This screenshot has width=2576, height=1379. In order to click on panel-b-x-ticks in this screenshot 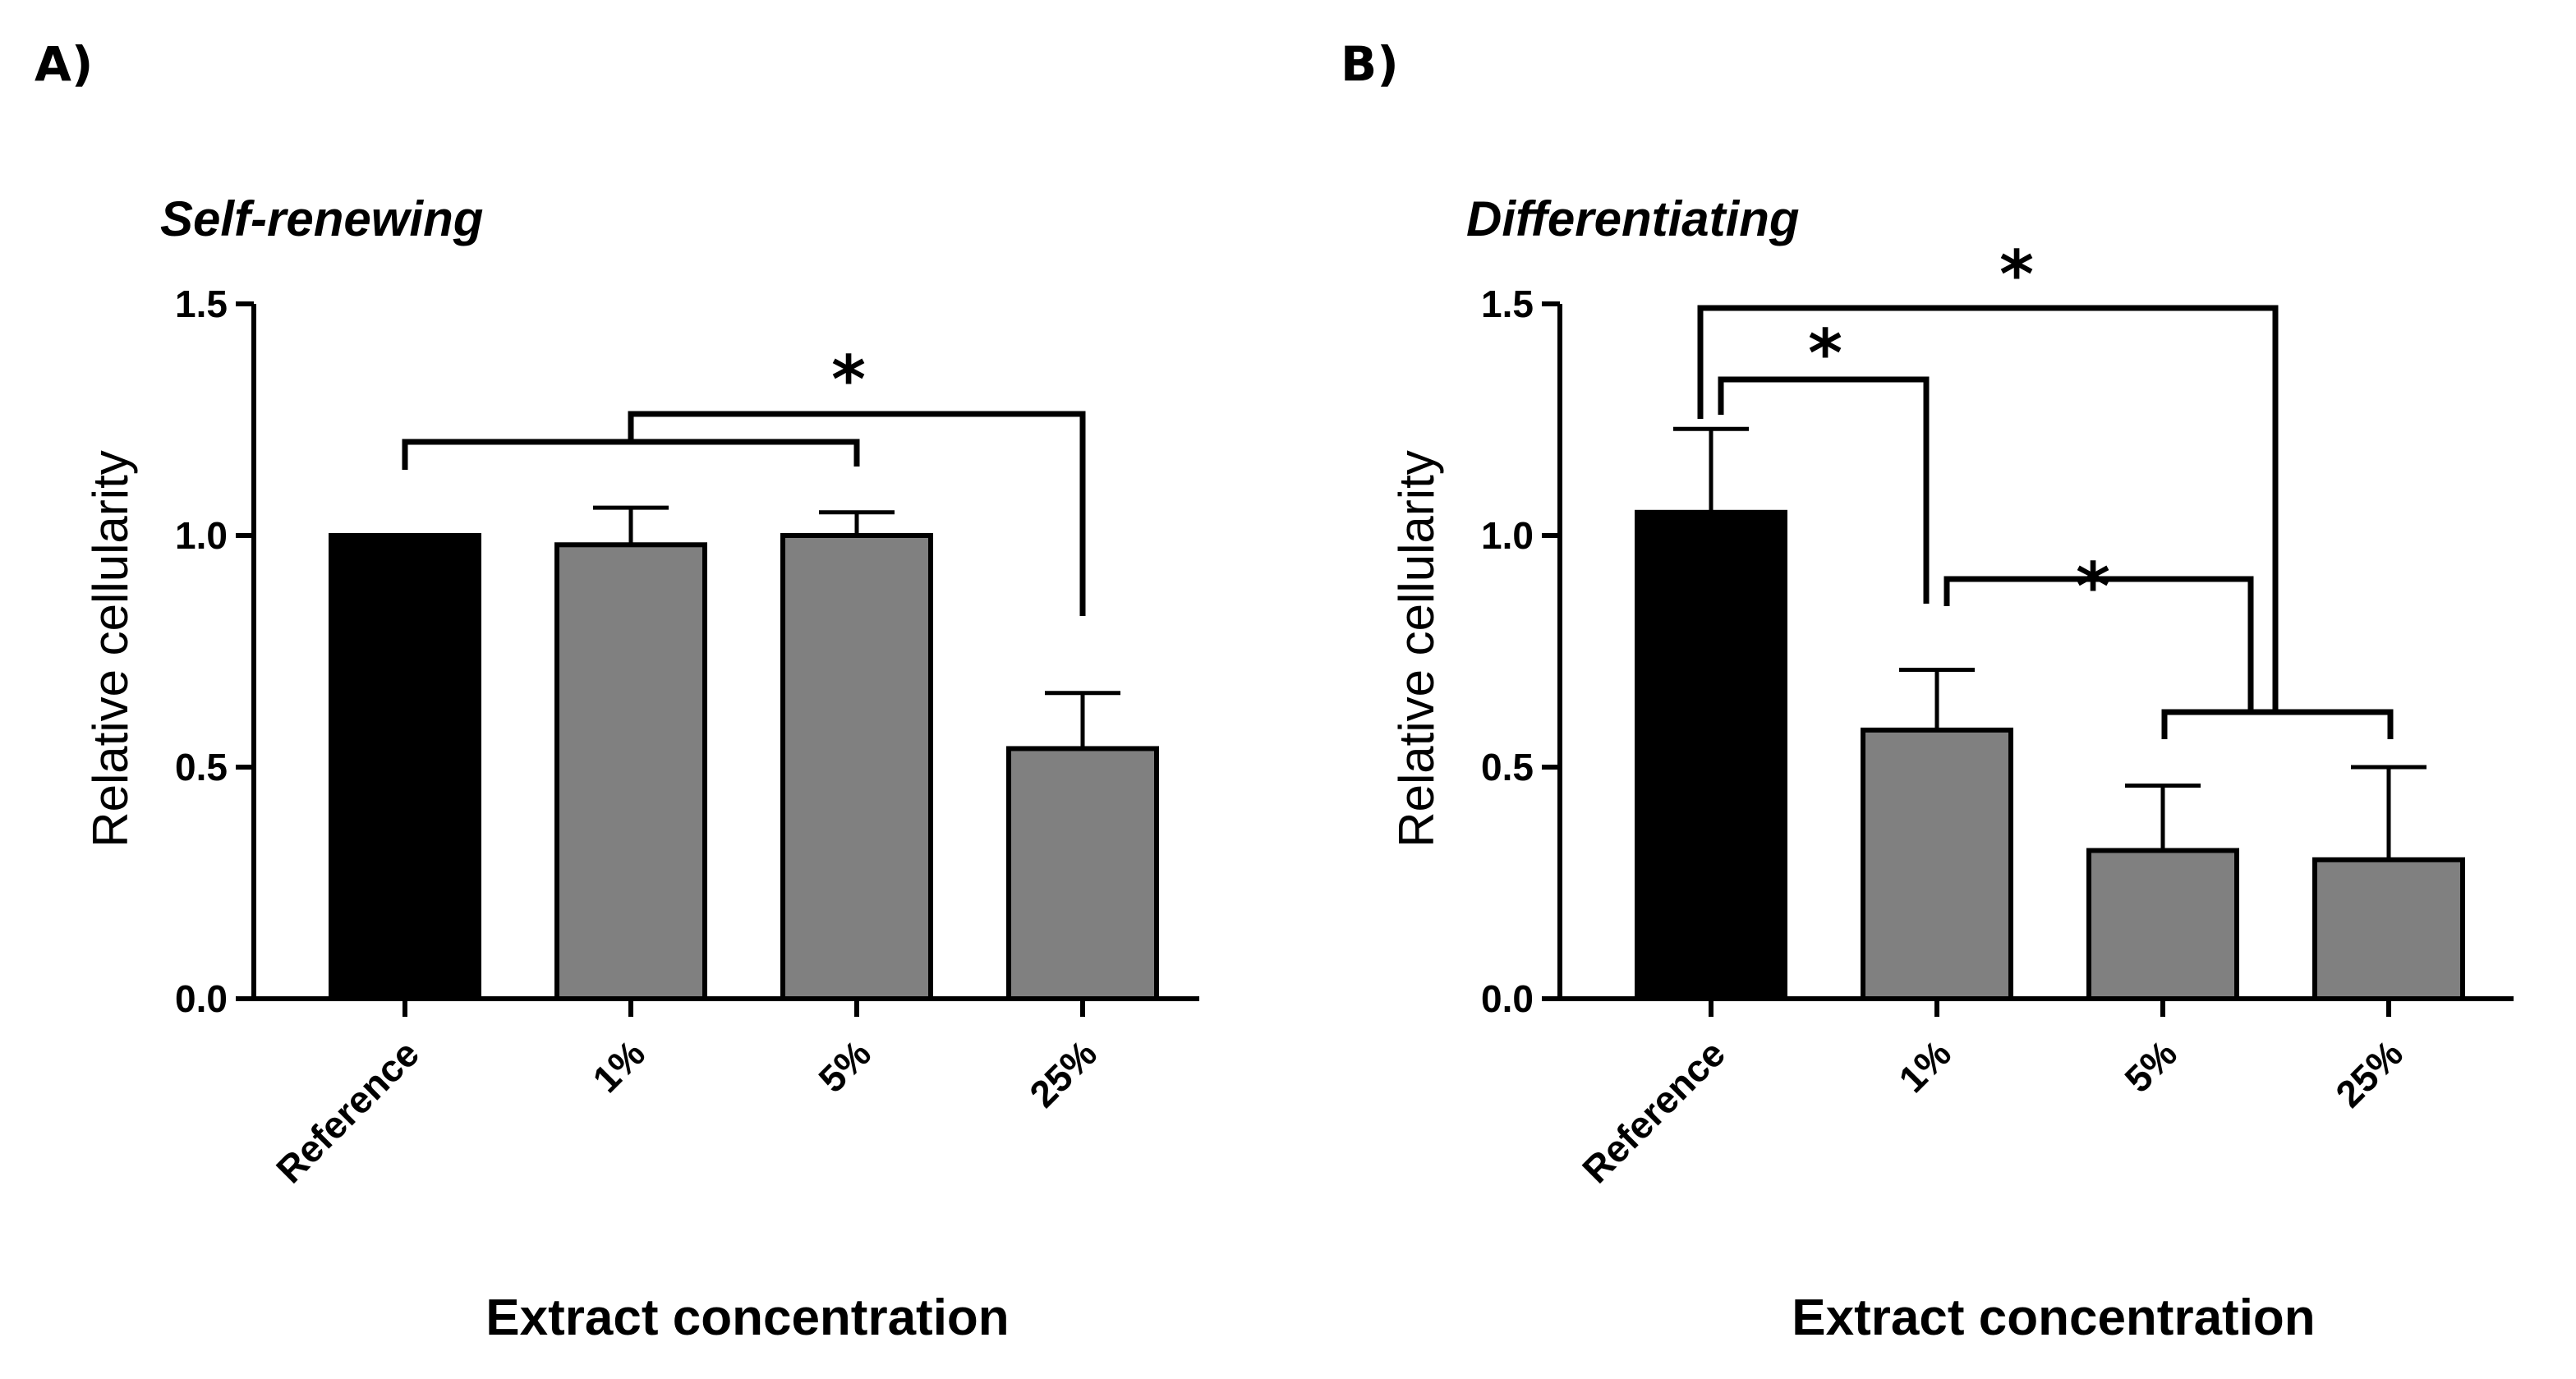, I will do `click(2050, 1008)`.